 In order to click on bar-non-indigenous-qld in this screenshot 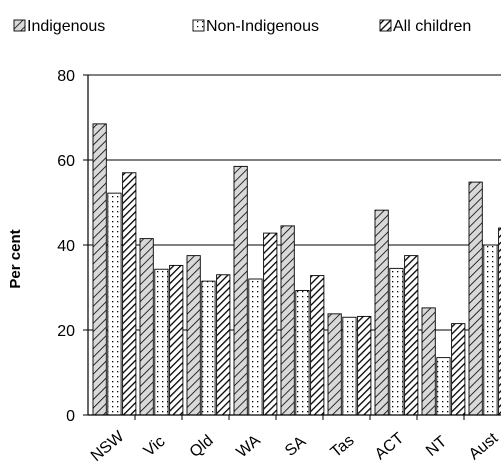, I will do `click(208, 348)`.